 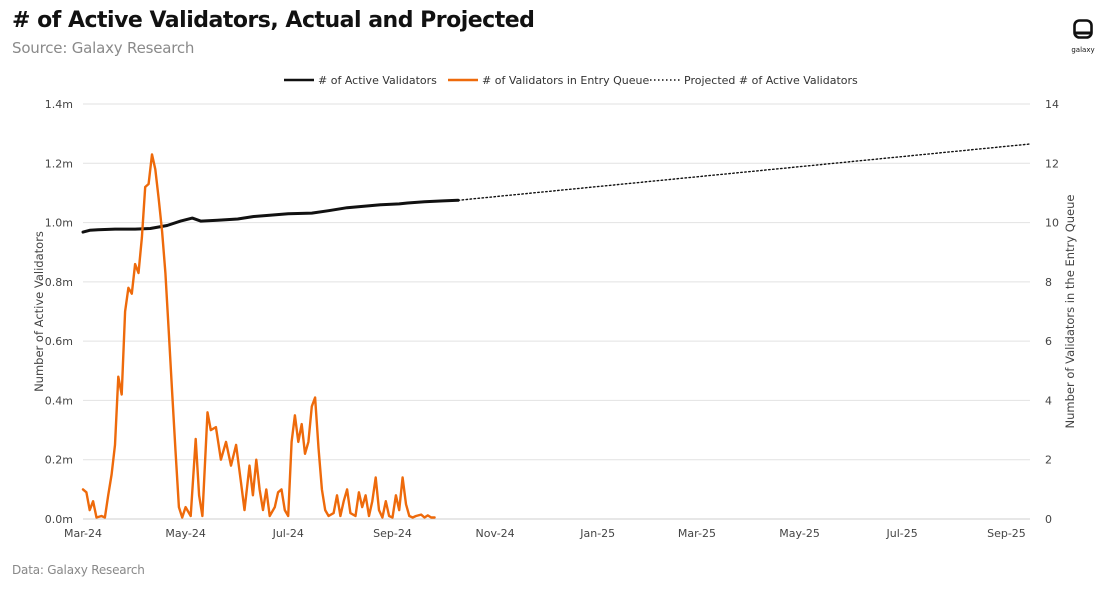 I want to click on y-left-tick-label: 0.2m, so click(x=59, y=460).